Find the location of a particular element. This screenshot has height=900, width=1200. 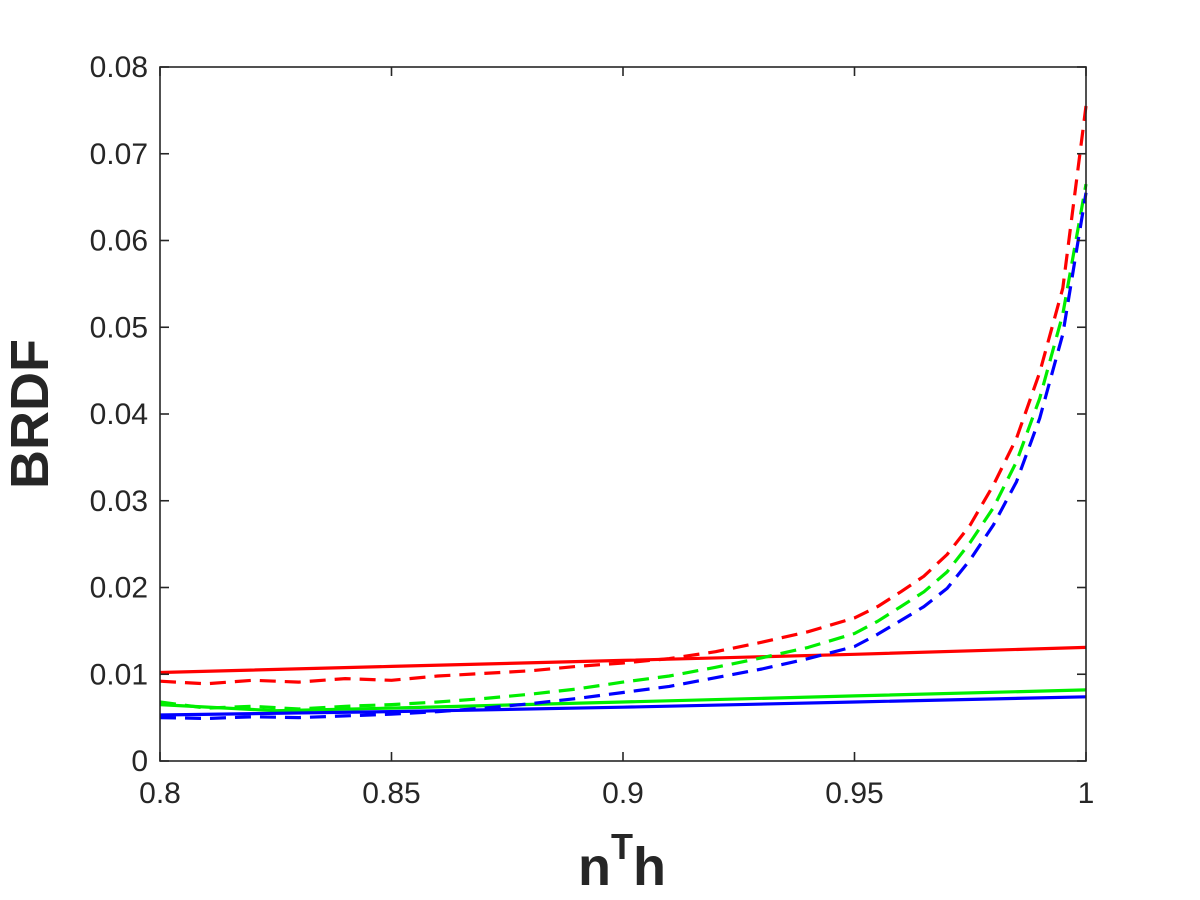

y-tick-label: 0.02 is located at coordinates (119, 588).